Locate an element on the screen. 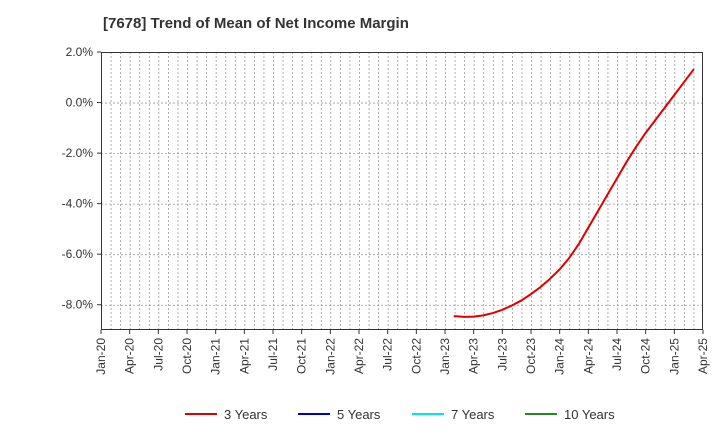  x-tick-label: Oct-20 is located at coordinates (187, 356).